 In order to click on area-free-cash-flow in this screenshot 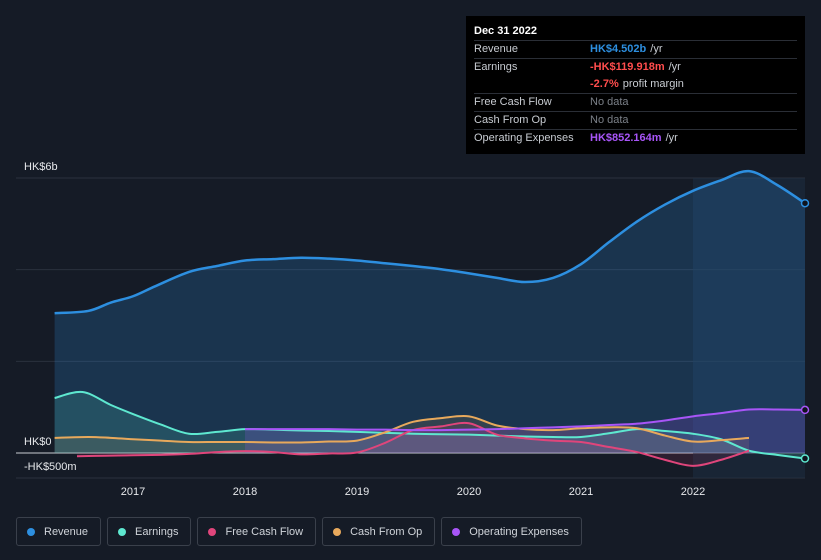, I will do `click(413, 444)`.